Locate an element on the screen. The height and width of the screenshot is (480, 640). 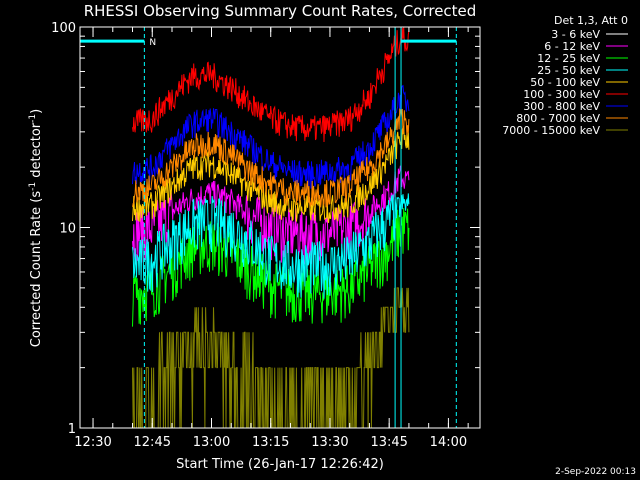
x-tick-label-4: 13:30 is located at coordinates (329, 442).